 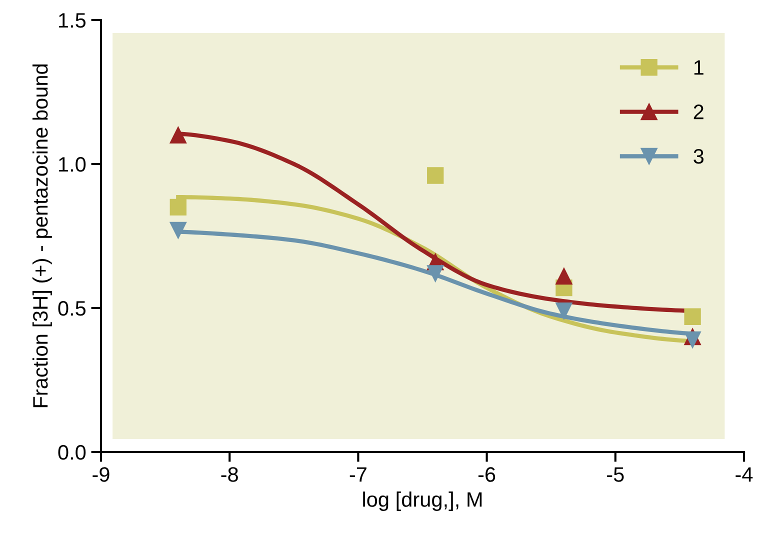 I want to click on x-axis-title: log [drug,], M, so click(x=422, y=501).